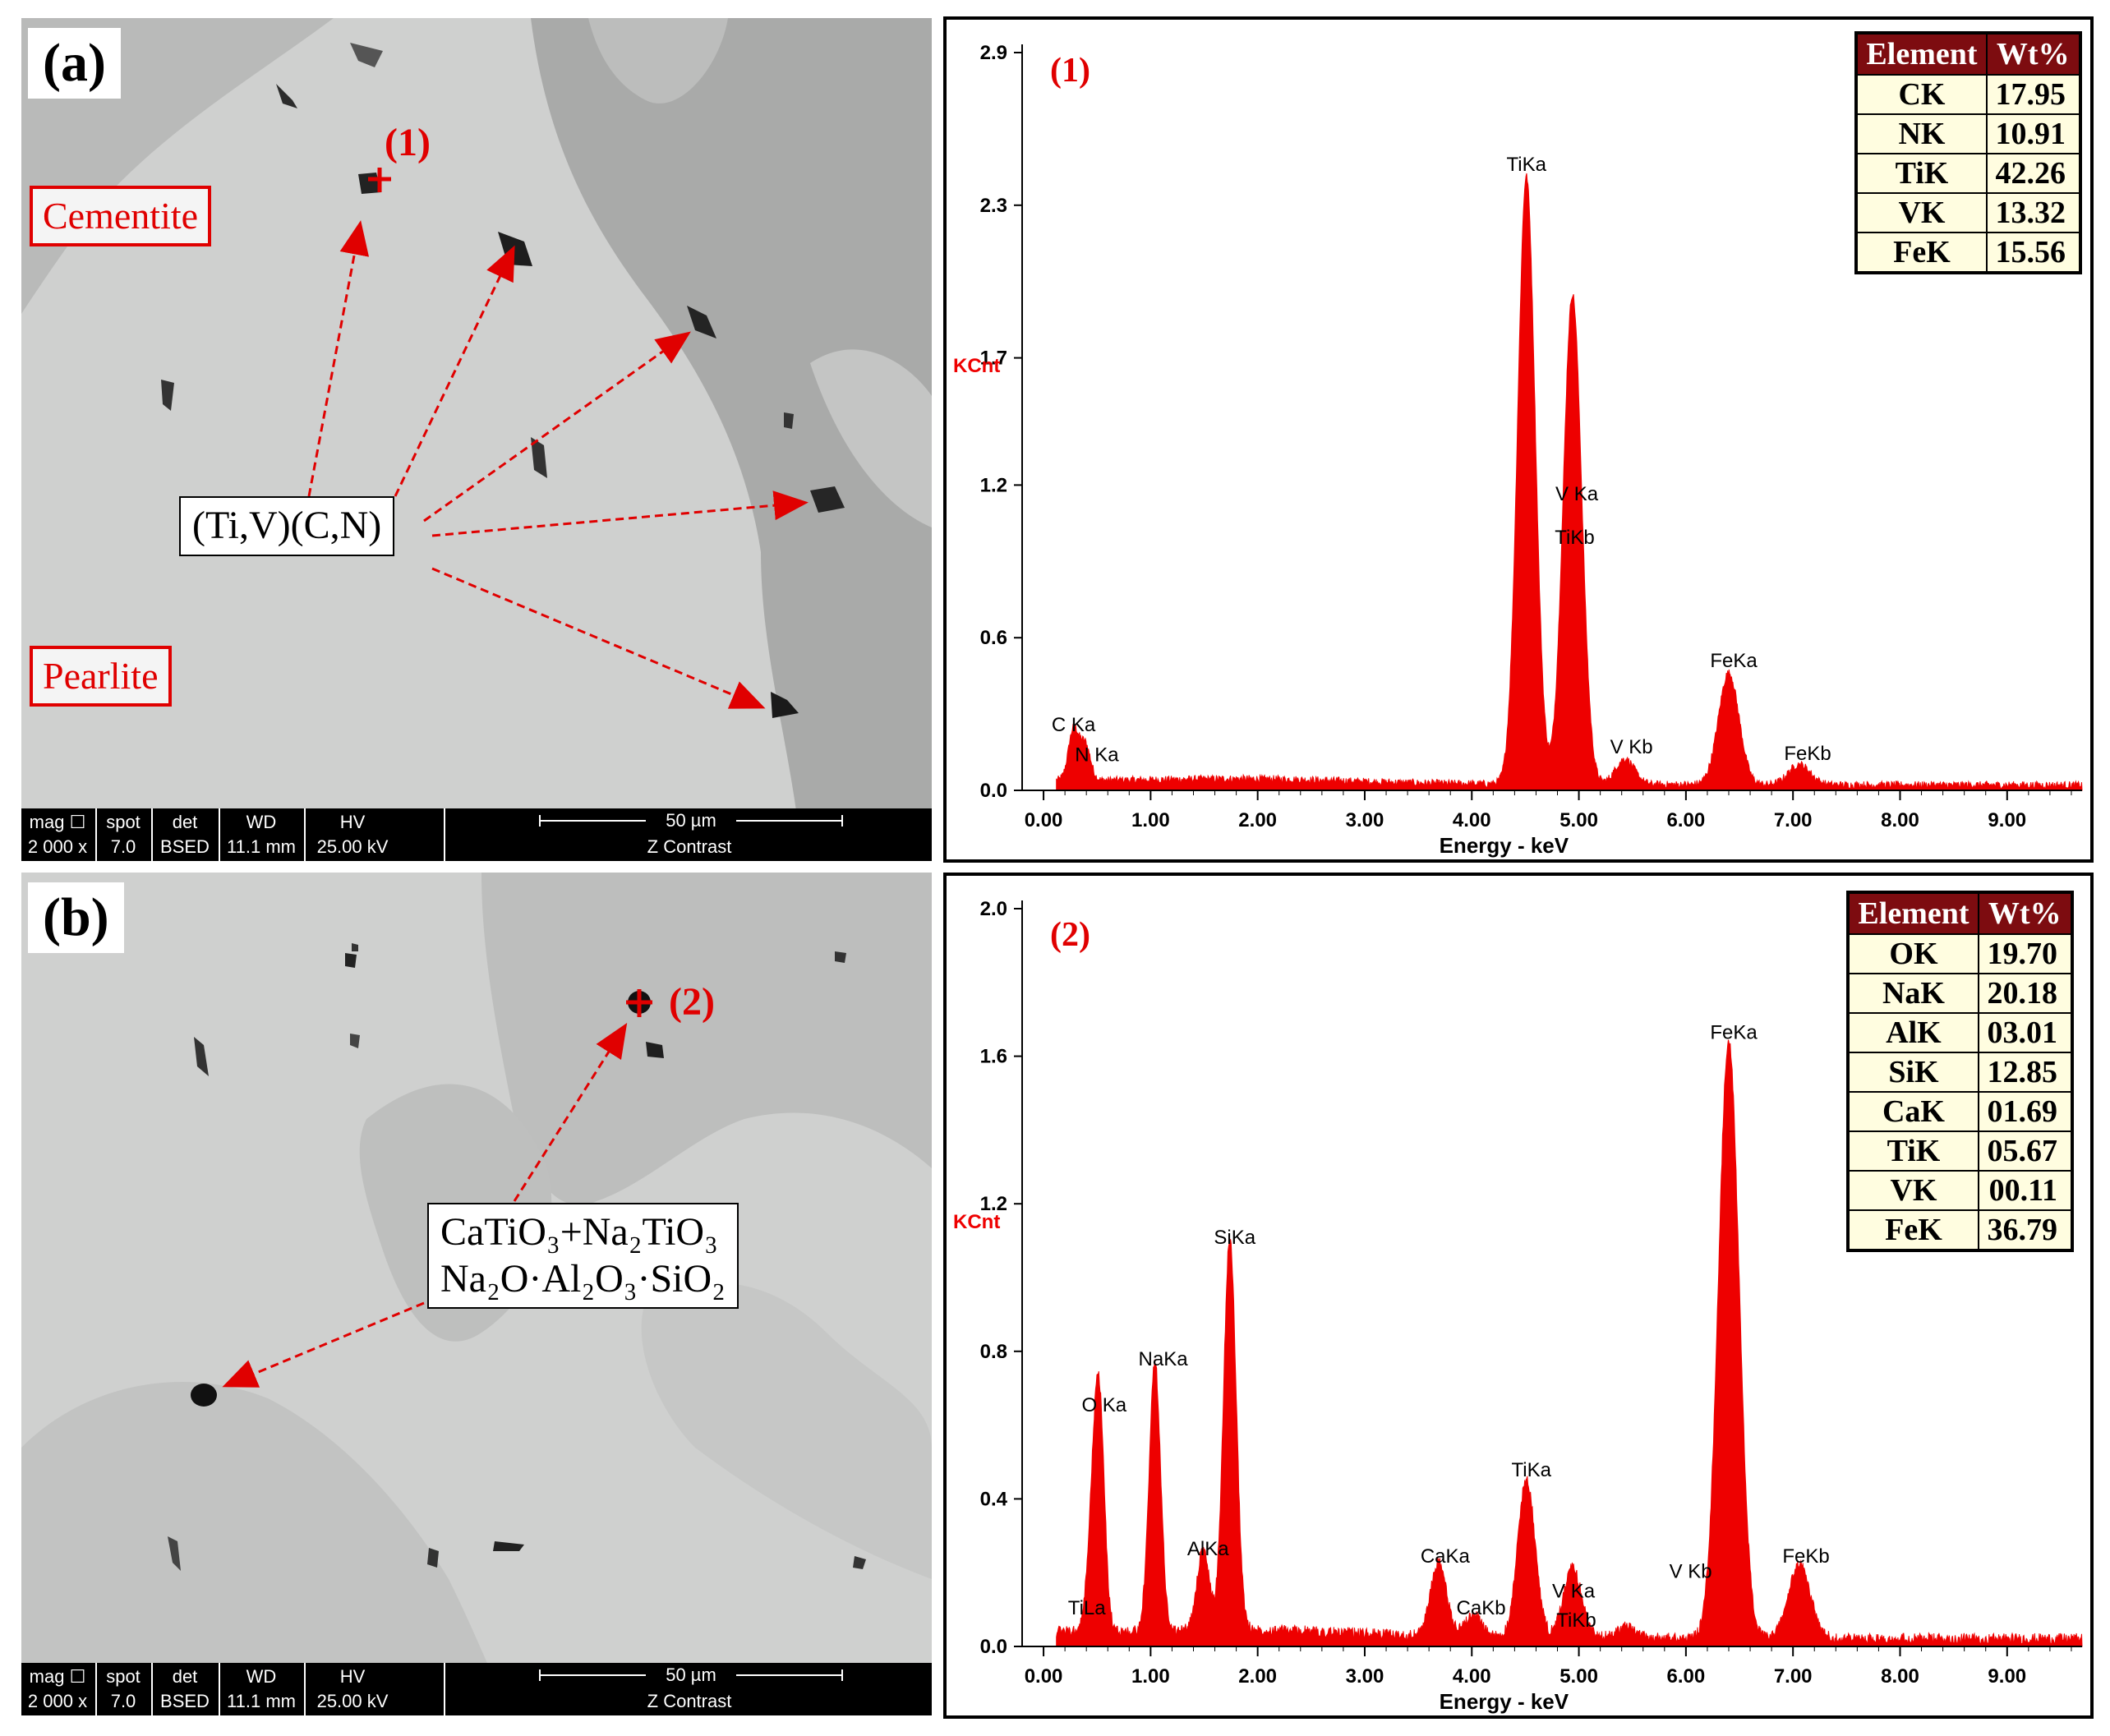  What do you see at coordinates (1097, 755) in the screenshot?
I see `peak-label: N Ka` at bounding box center [1097, 755].